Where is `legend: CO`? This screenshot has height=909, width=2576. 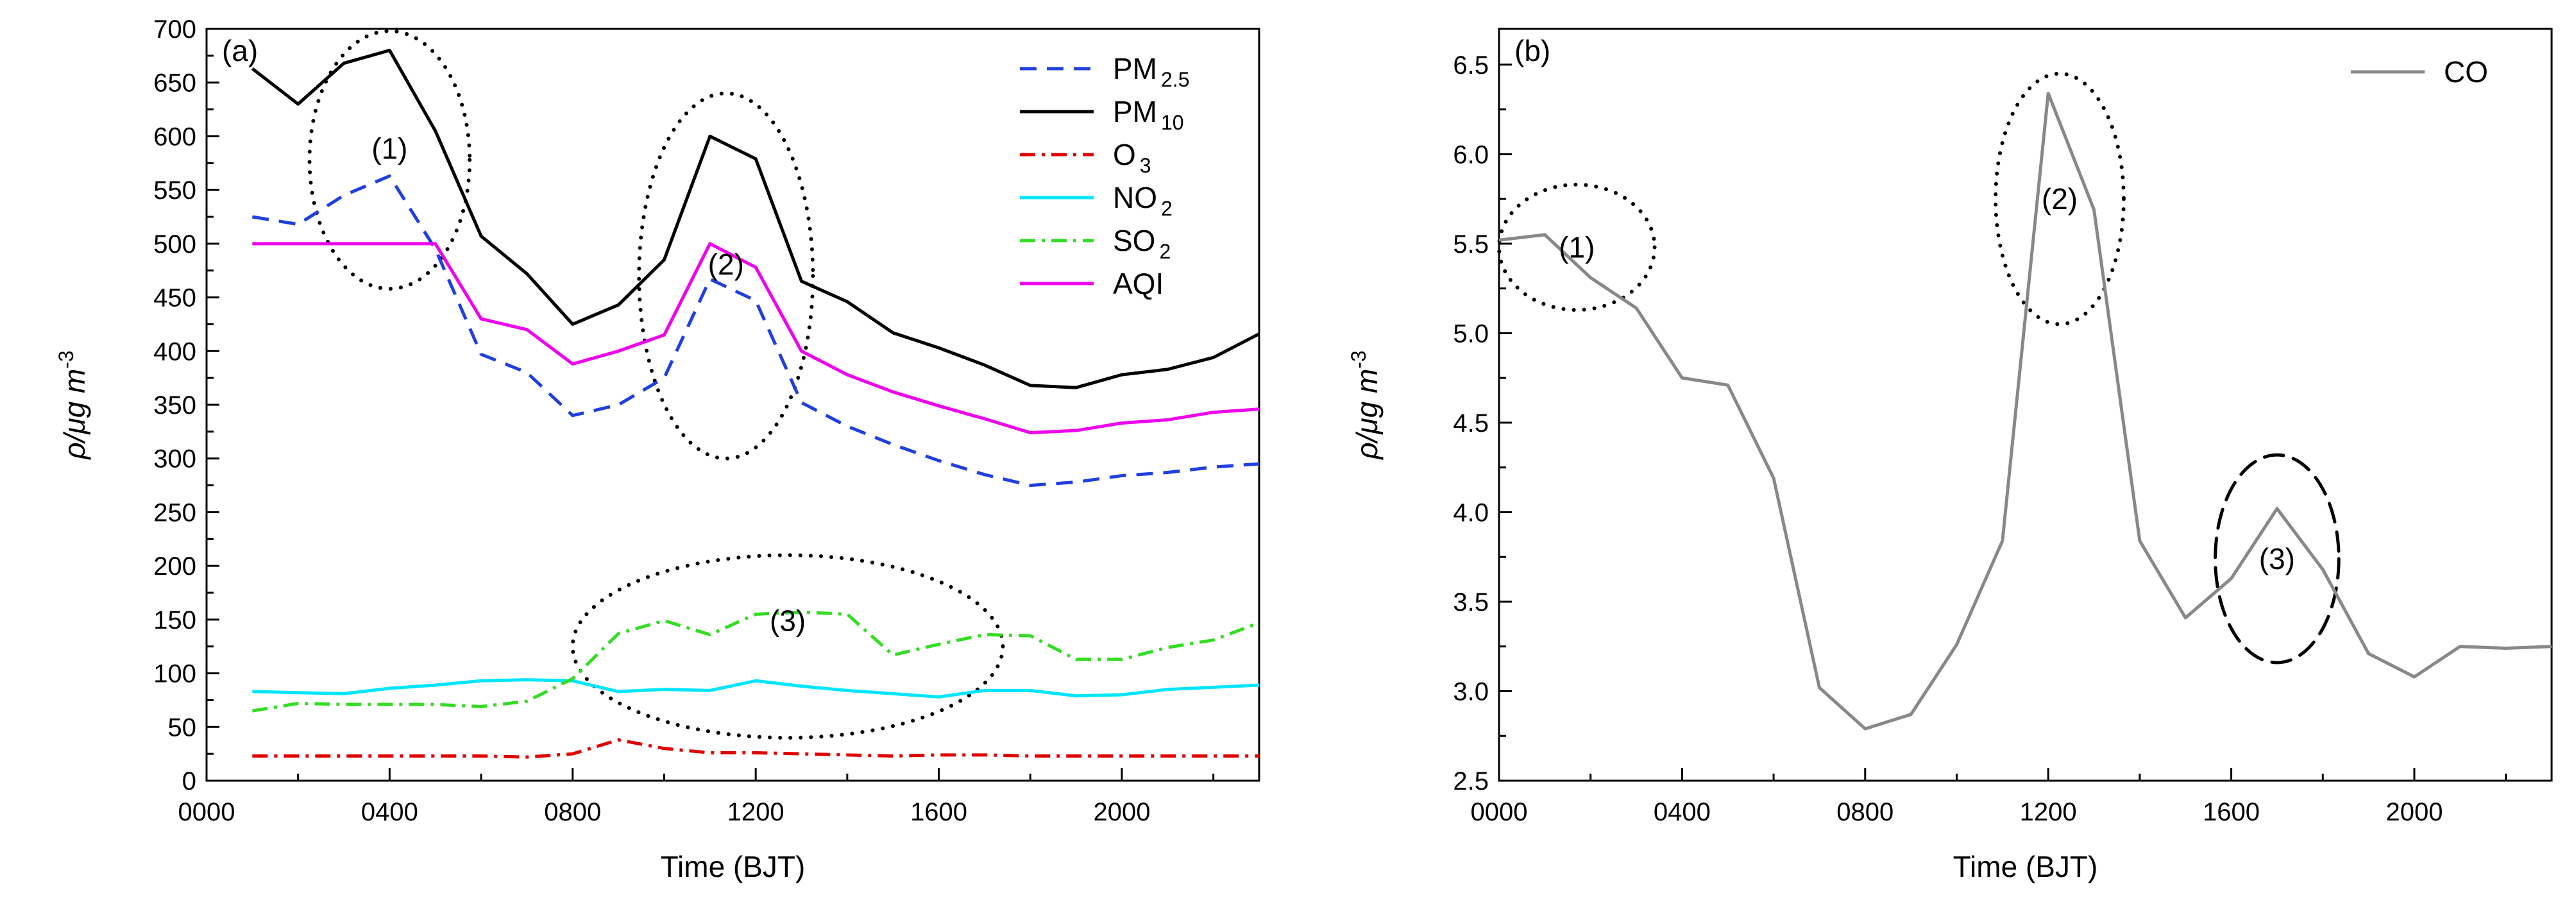
legend: CO is located at coordinates (2419, 72).